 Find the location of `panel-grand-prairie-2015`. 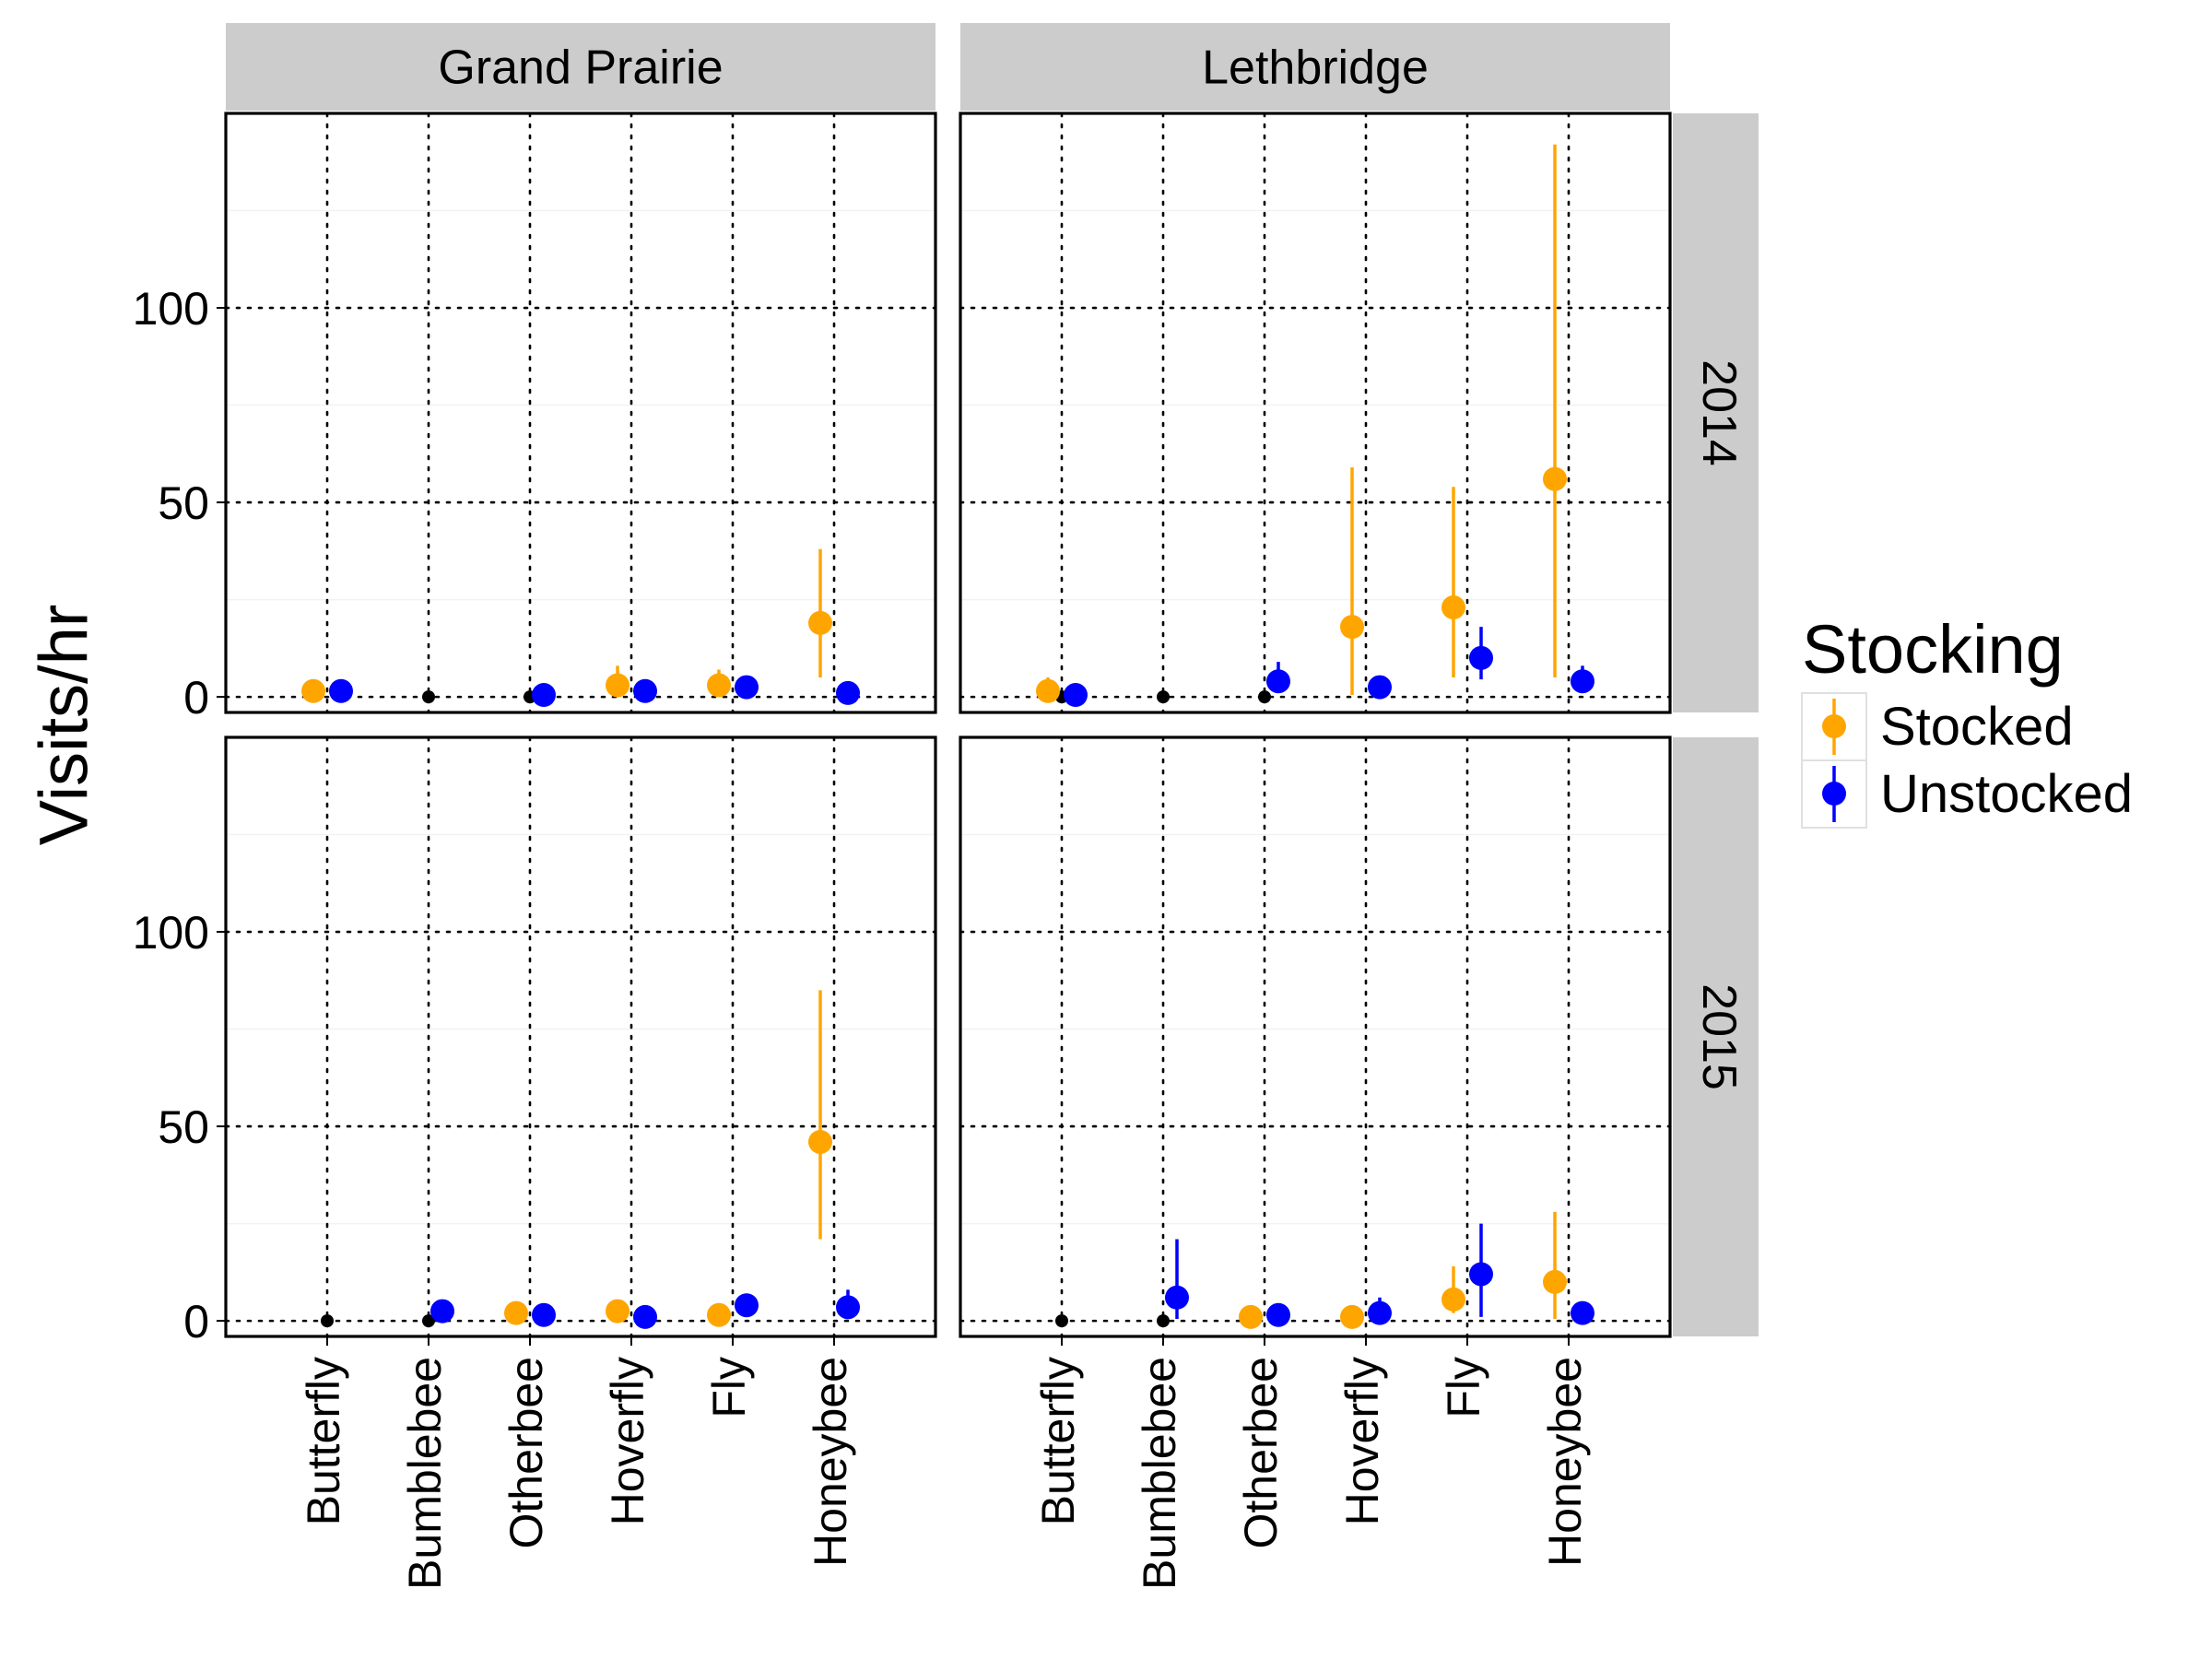

panel-grand-prairie-2015 is located at coordinates (580, 1036).